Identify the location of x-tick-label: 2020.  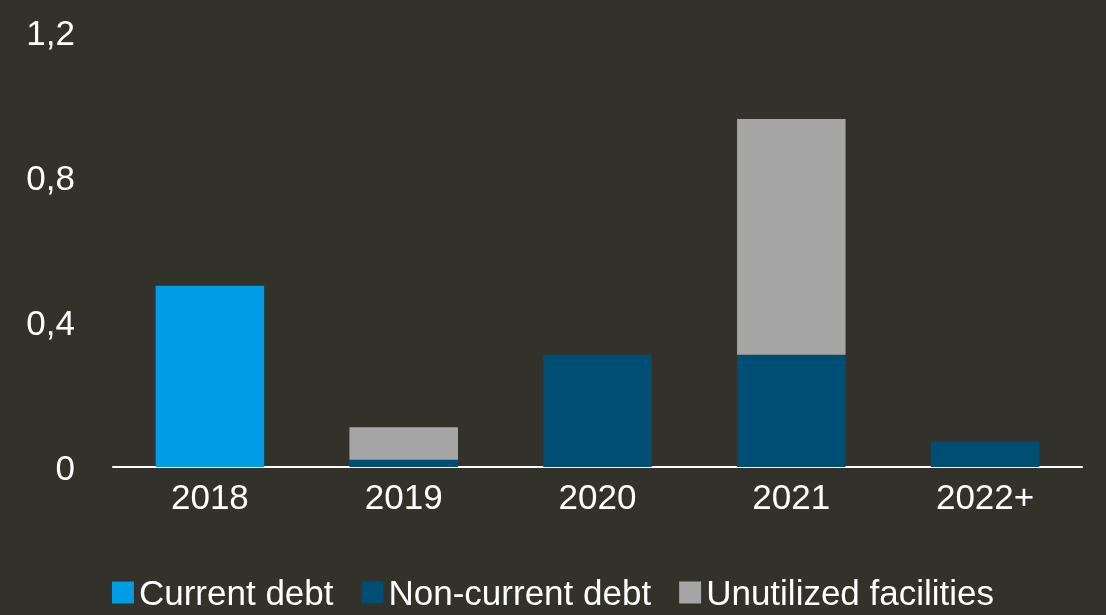
(597, 496).